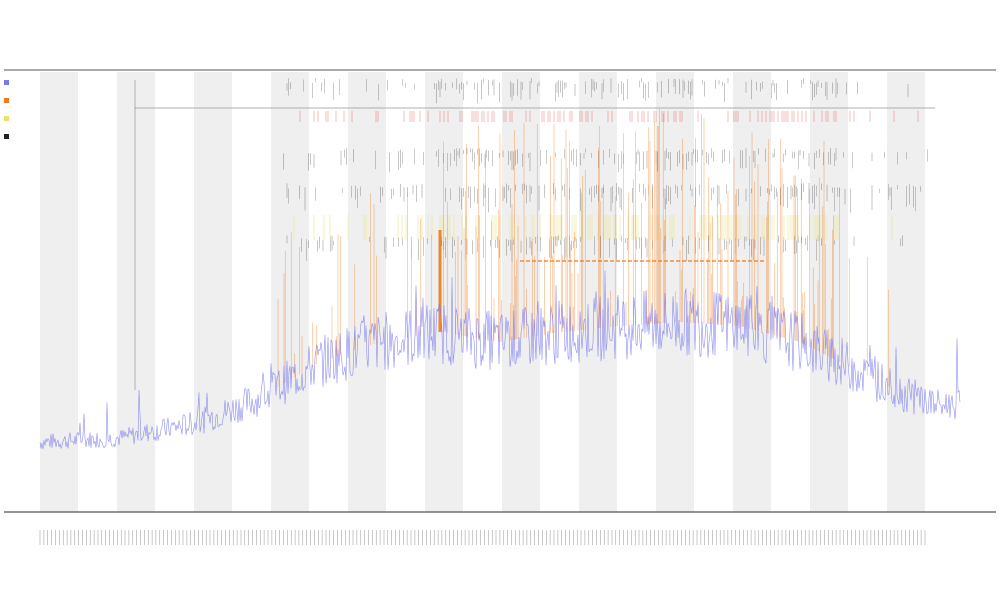 Image resolution: width=1000 pixels, height=600 pixels. Describe the element at coordinates (6, 109) in the screenshot. I see `legend` at that location.